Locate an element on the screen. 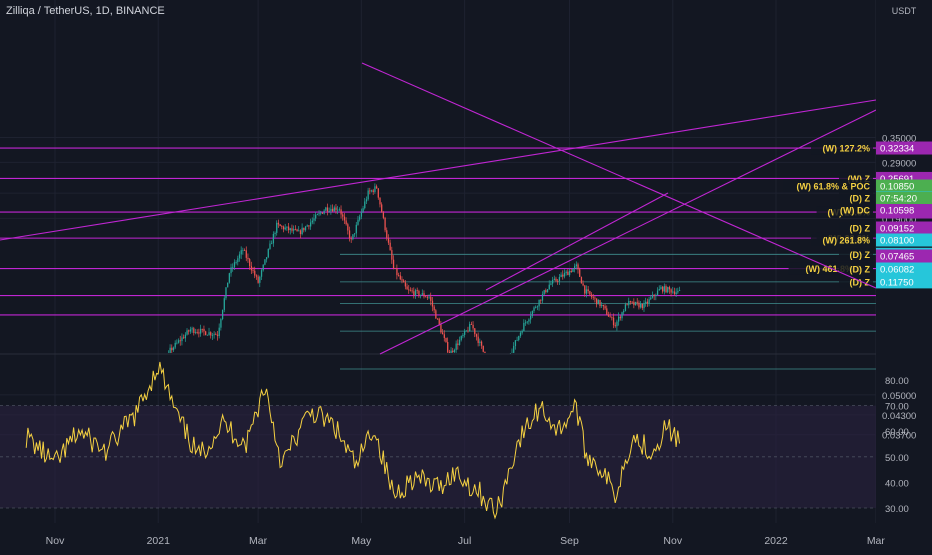 This screenshot has height=555, width=932. time-tick-label: Nov is located at coordinates (672, 541).